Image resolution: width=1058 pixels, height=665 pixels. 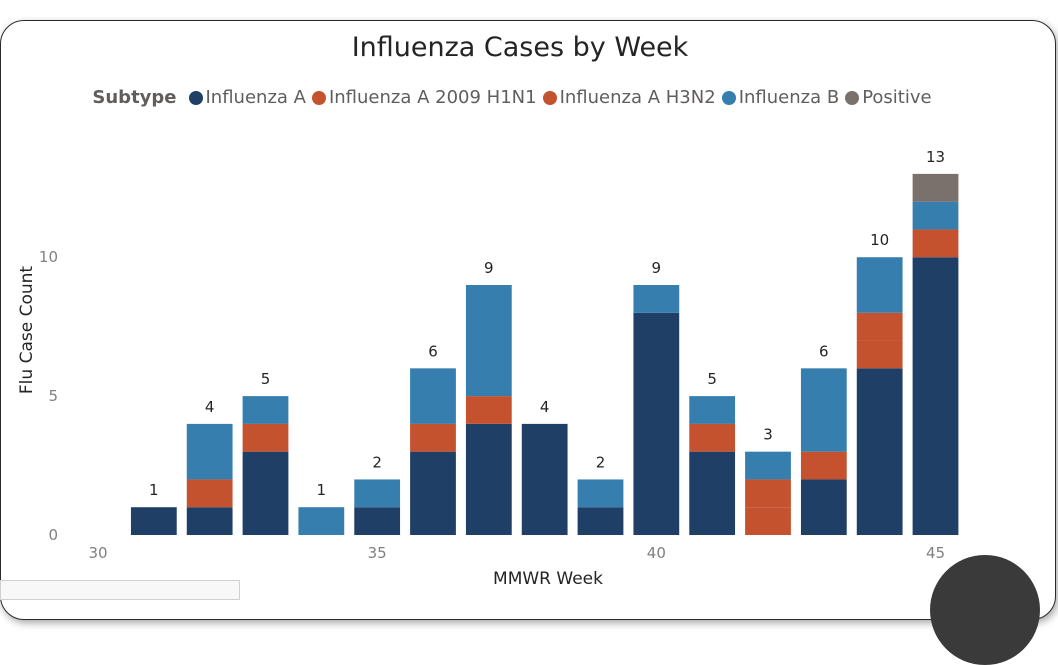 What do you see at coordinates (985, 610) in the screenshot?
I see `overlay-circle-button` at bounding box center [985, 610].